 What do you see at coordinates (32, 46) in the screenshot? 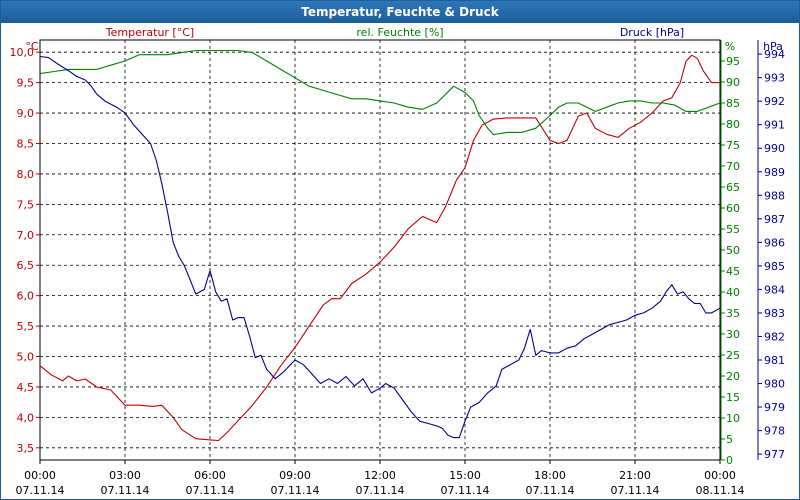
I see `temperature-unit: °C` at bounding box center [32, 46].